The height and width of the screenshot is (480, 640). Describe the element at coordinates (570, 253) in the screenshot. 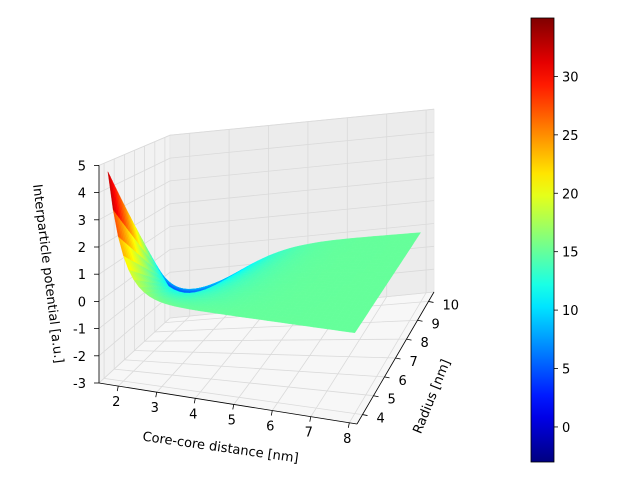

I see `colorbar-tick-label: 15` at that location.